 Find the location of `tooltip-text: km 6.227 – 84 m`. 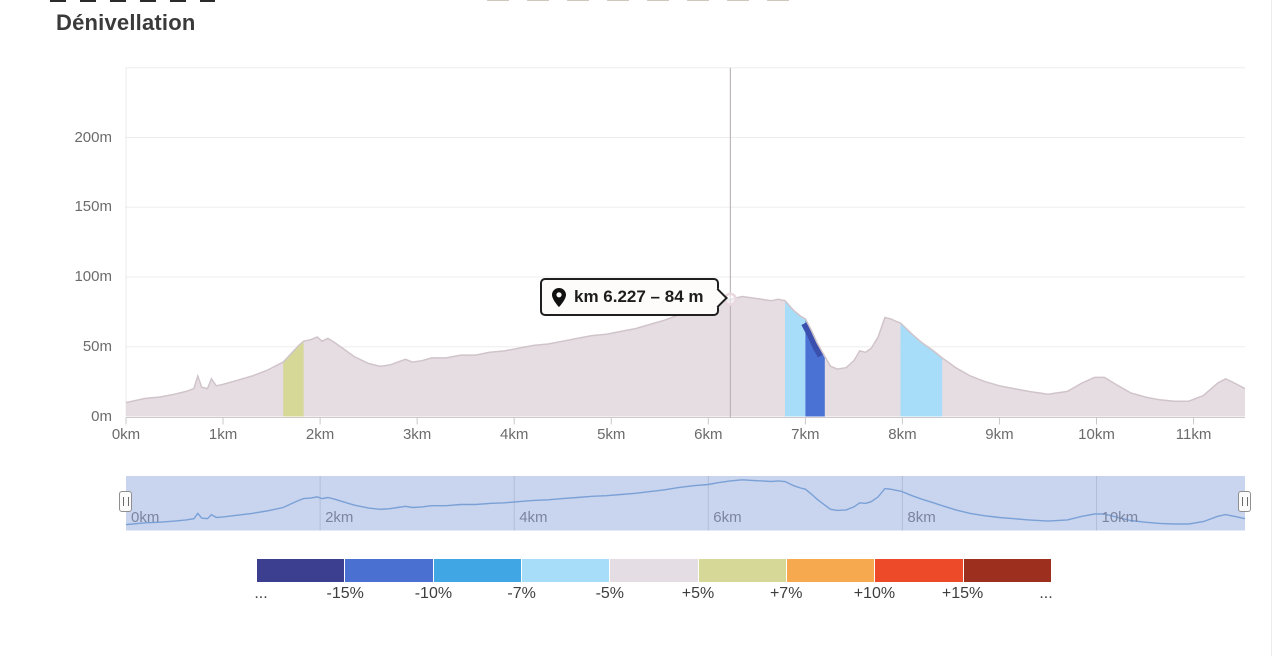

tooltip-text: km 6.227 – 84 m is located at coordinates (639, 296).